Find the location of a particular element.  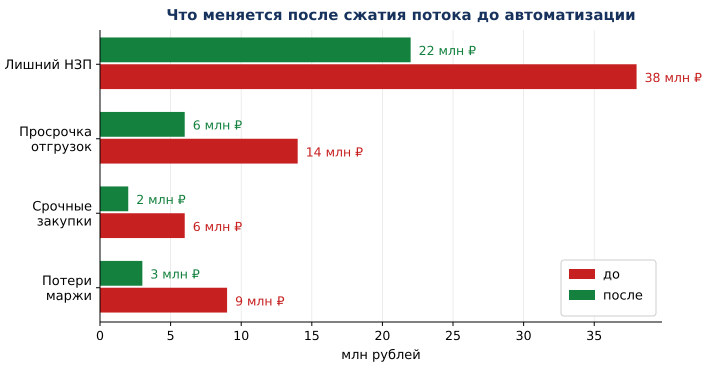

data-label: 2 млн ₽ is located at coordinates (161, 200).